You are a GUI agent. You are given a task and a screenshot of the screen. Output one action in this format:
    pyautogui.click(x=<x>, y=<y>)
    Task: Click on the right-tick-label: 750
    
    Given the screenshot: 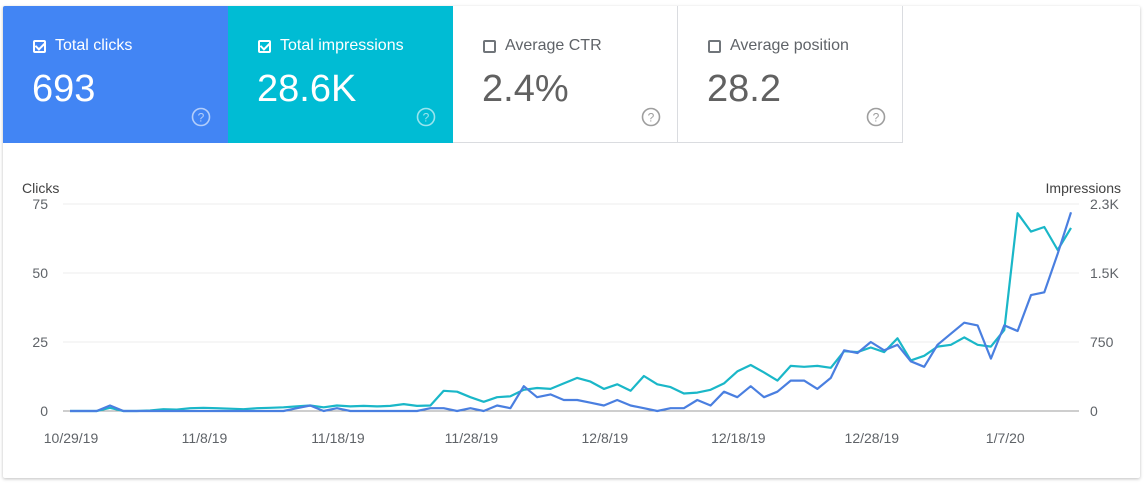 What is the action you would take?
    pyautogui.click(x=1102, y=342)
    